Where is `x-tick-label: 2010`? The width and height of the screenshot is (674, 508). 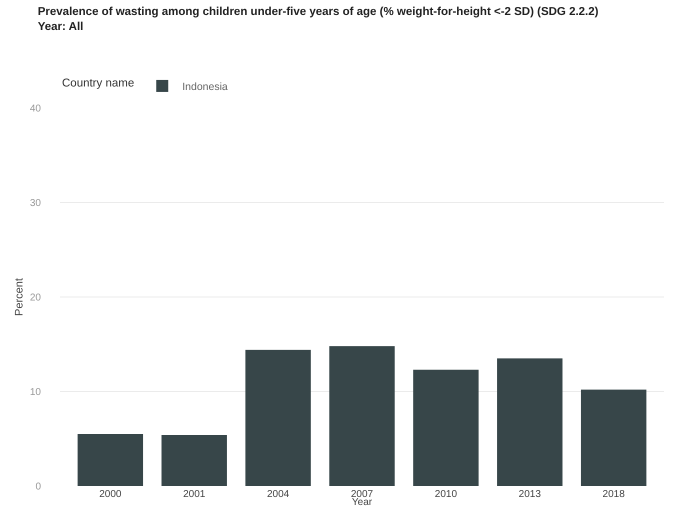
x-tick-label: 2010 is located at coordinates (446, 494).